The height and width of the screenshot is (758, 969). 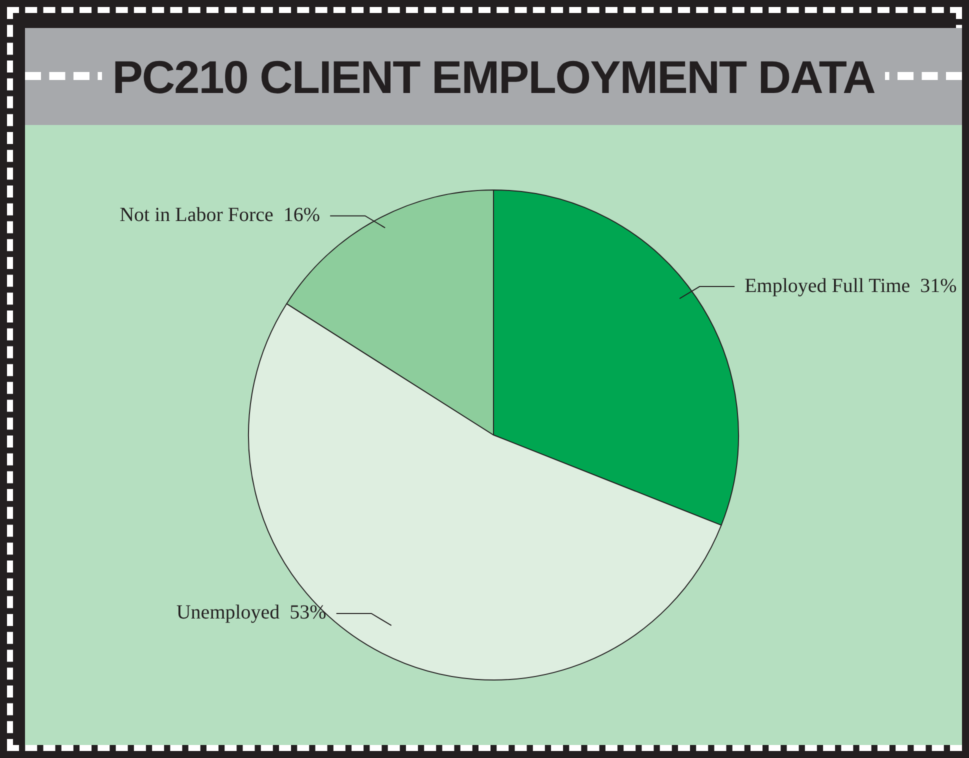 What do you see at coordinates (850, 285) in the screenshot?
I see `slice-label: Employed Full Time 31%` at bounding box center [850, 285].